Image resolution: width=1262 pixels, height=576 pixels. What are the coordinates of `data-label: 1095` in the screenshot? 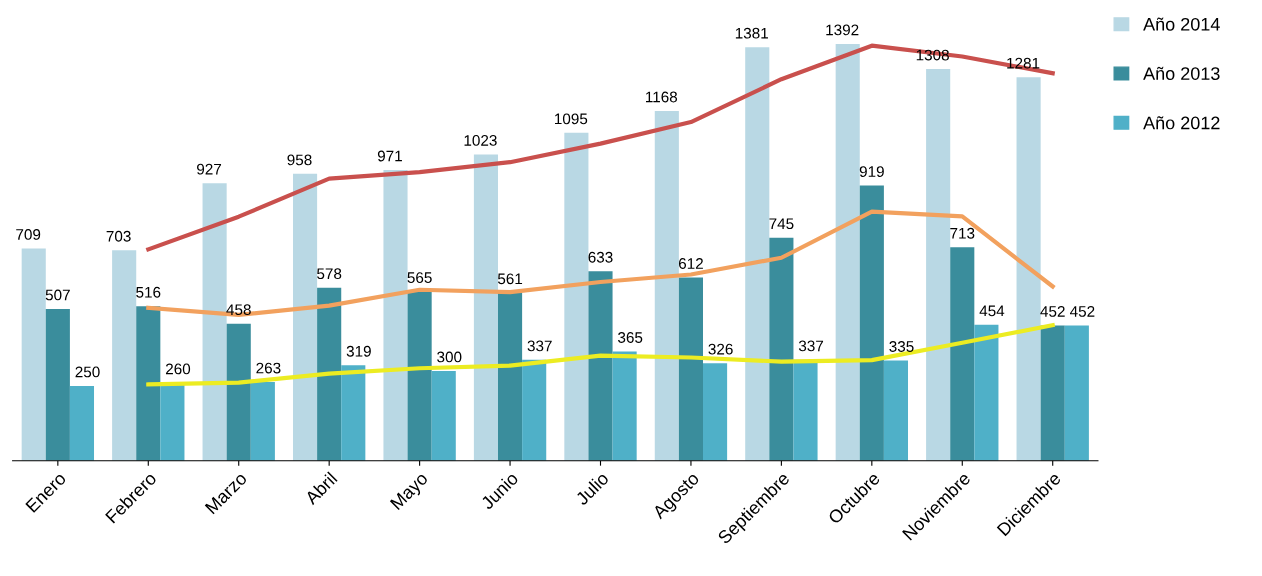 It's located at (571, 119).